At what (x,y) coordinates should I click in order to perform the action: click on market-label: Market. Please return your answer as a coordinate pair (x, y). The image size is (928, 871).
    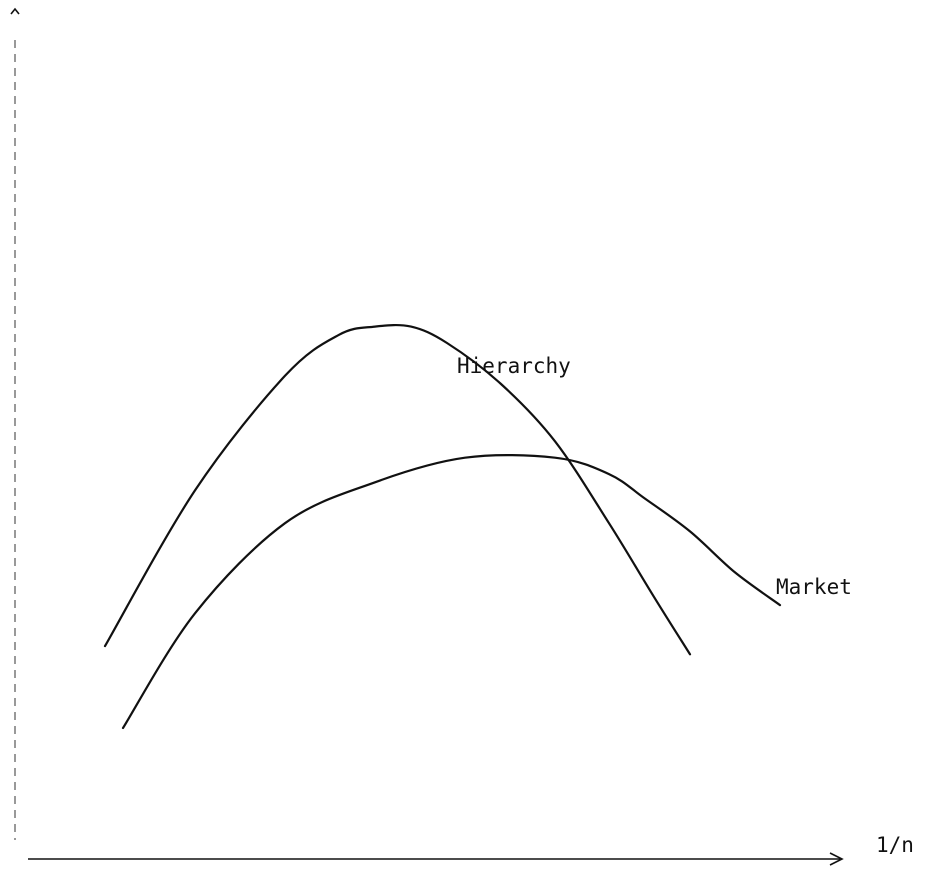
    Looking at the image, I should click on (814, 587).